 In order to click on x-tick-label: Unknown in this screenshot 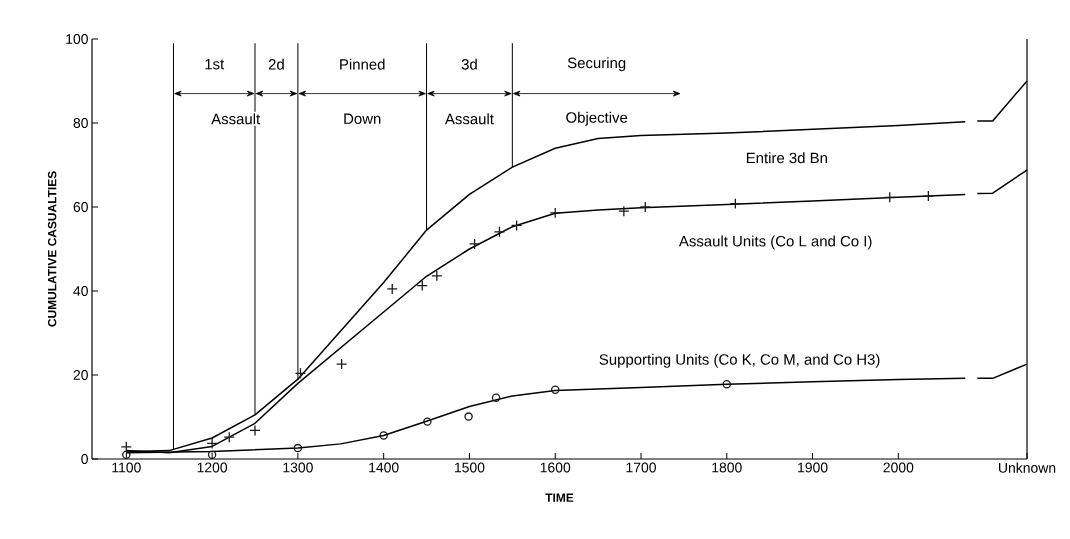, I will do `click(1027, 467)`.